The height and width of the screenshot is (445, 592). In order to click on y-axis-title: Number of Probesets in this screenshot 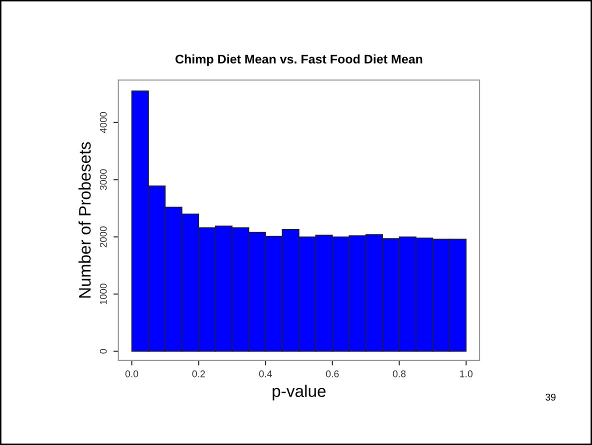, I will do `click(84, 220)`.